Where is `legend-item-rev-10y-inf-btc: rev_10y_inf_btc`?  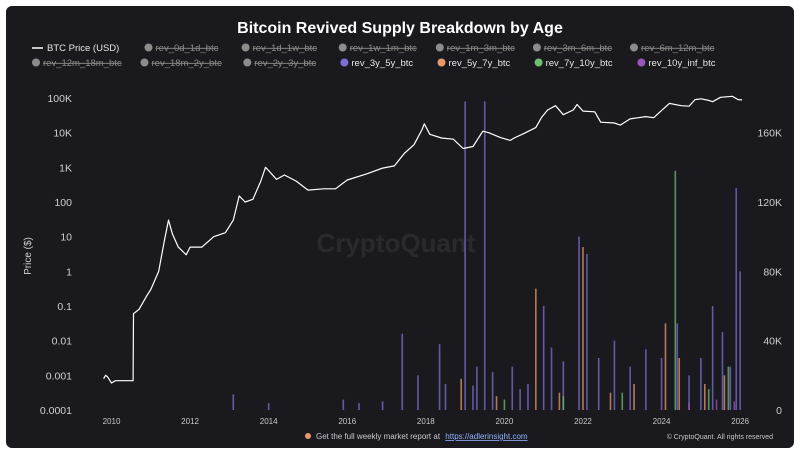
legend-item-rev-10y-inf-btc: rev_10y_inf_btc is located at coordinates (681, 63).